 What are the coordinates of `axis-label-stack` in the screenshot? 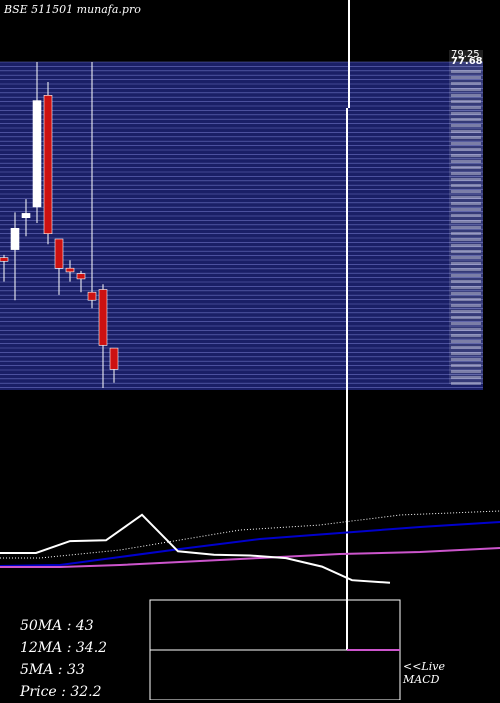 It's located at (466, 217).